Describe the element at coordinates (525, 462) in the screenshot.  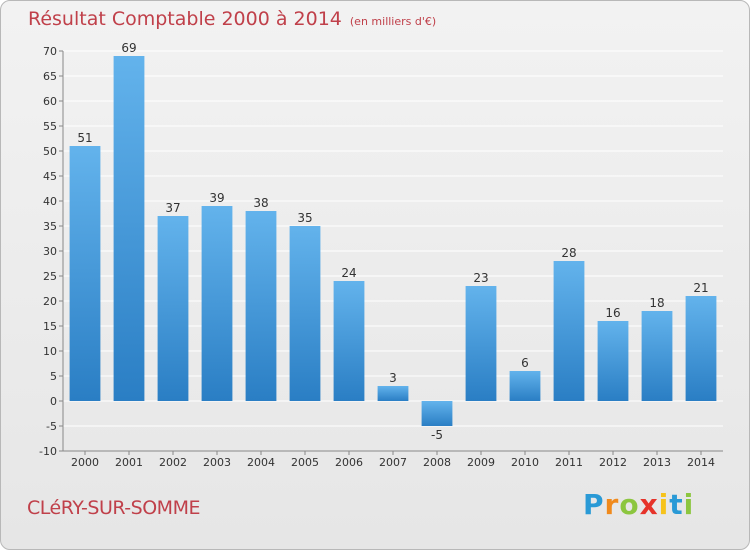
I see `x-tick-label: 2010` at that location.